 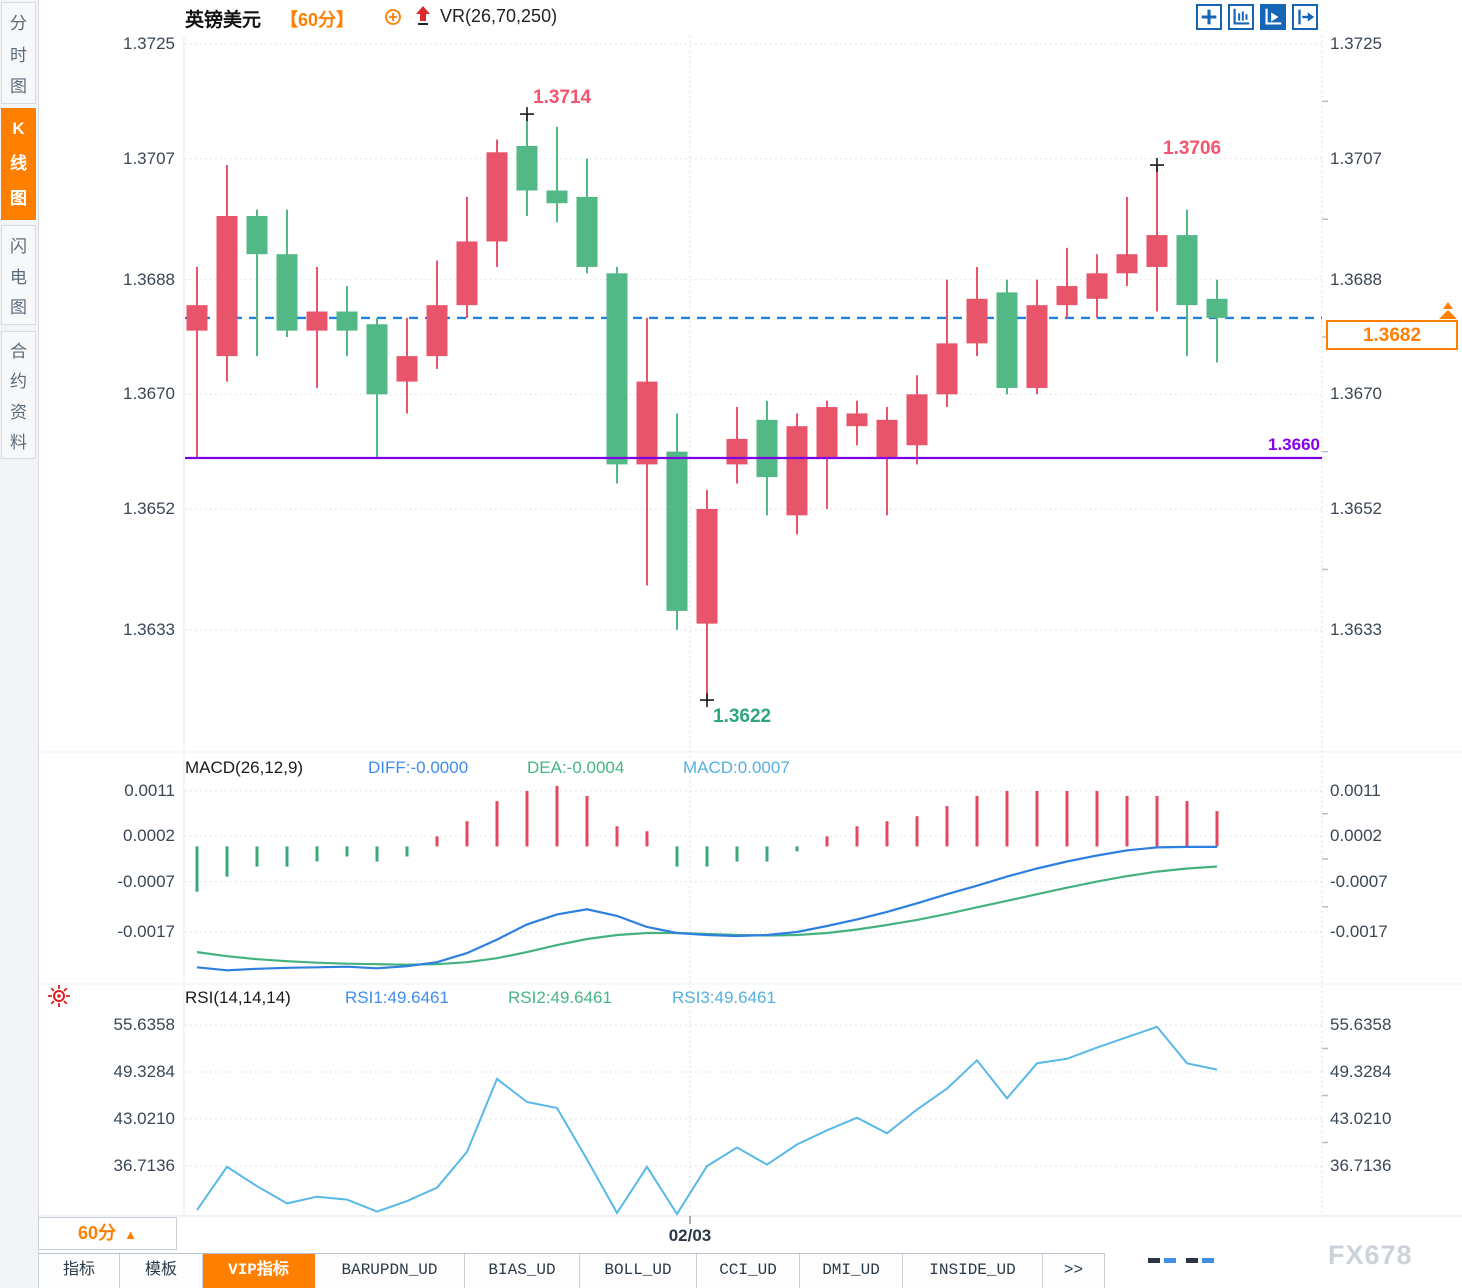 I want to click on collapse-panel-button, so click(x=1305, y=17).